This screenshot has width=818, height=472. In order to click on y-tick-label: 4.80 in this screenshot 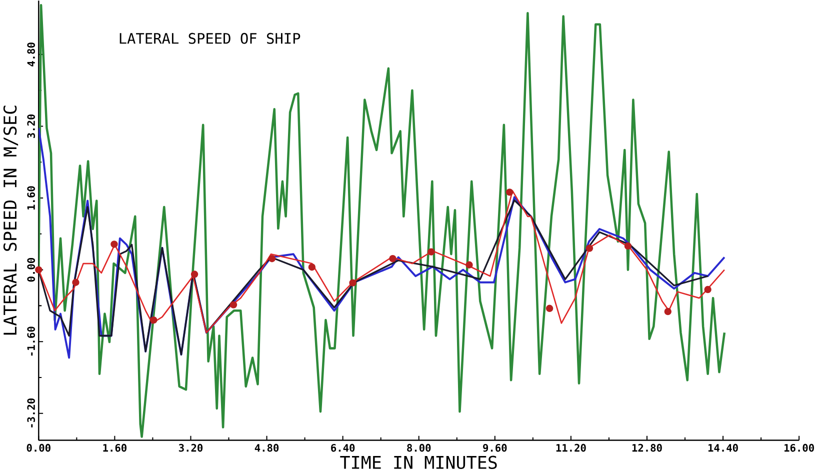, I will do `click(31, 54)`.